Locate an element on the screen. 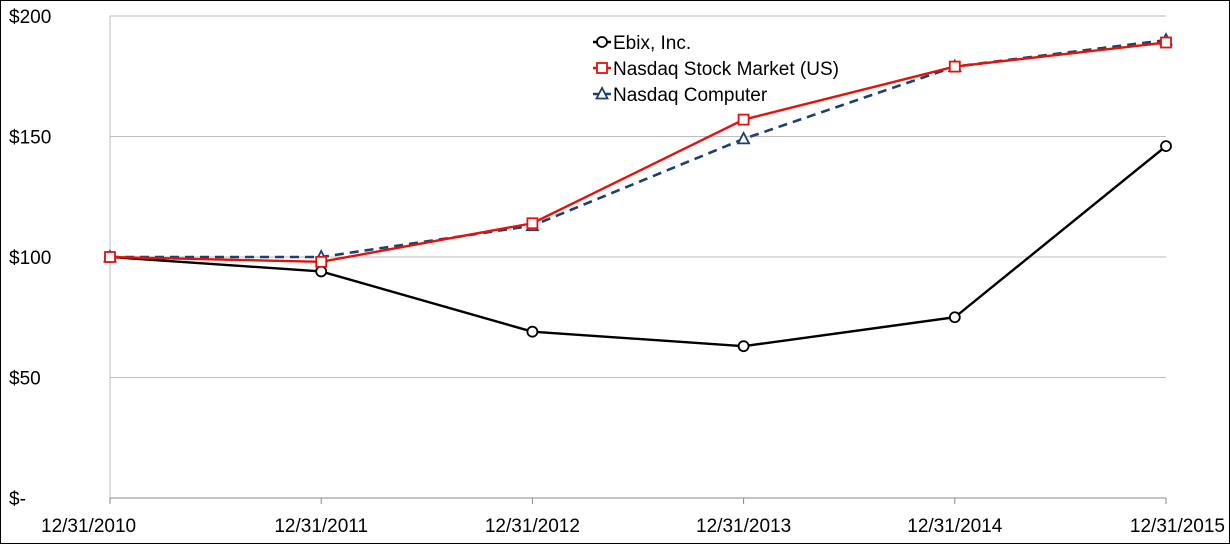 The height and width of the screenshot is (544, 1230). x-tick-label: 12/31/2012 is located at coordinates (532, 526).